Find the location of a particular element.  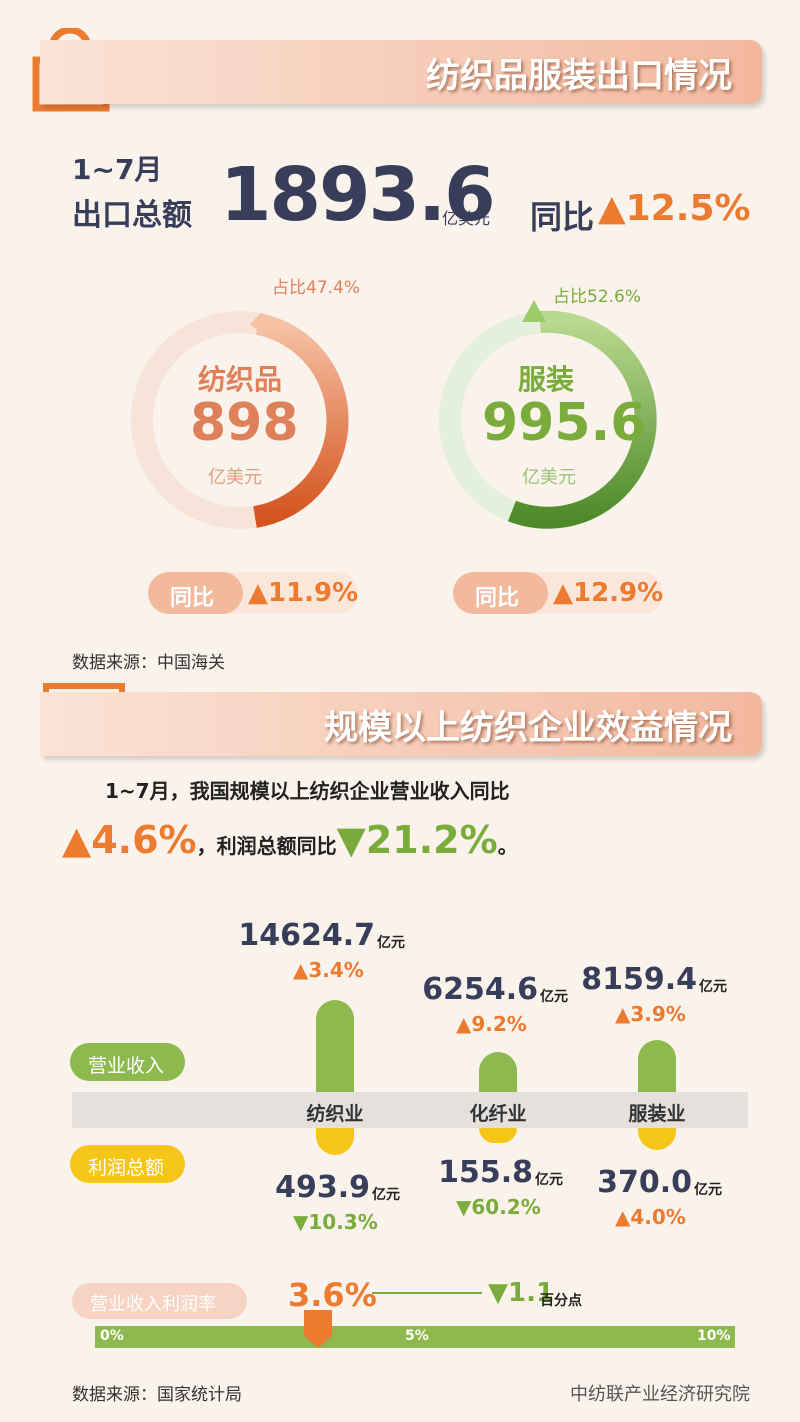

group-name: 纺织品 is located at coordinates (240, 379).